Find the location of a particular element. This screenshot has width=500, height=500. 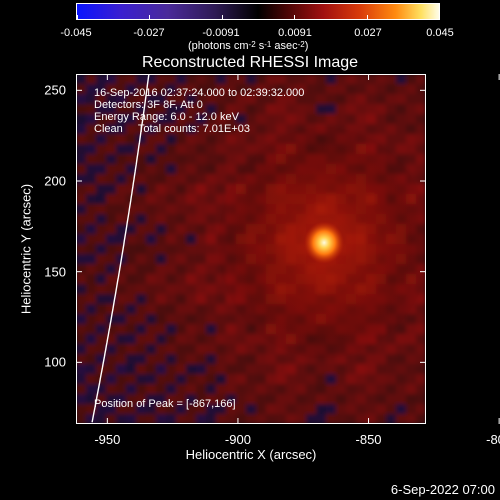

colorbar is located at coordinates (258, 11).